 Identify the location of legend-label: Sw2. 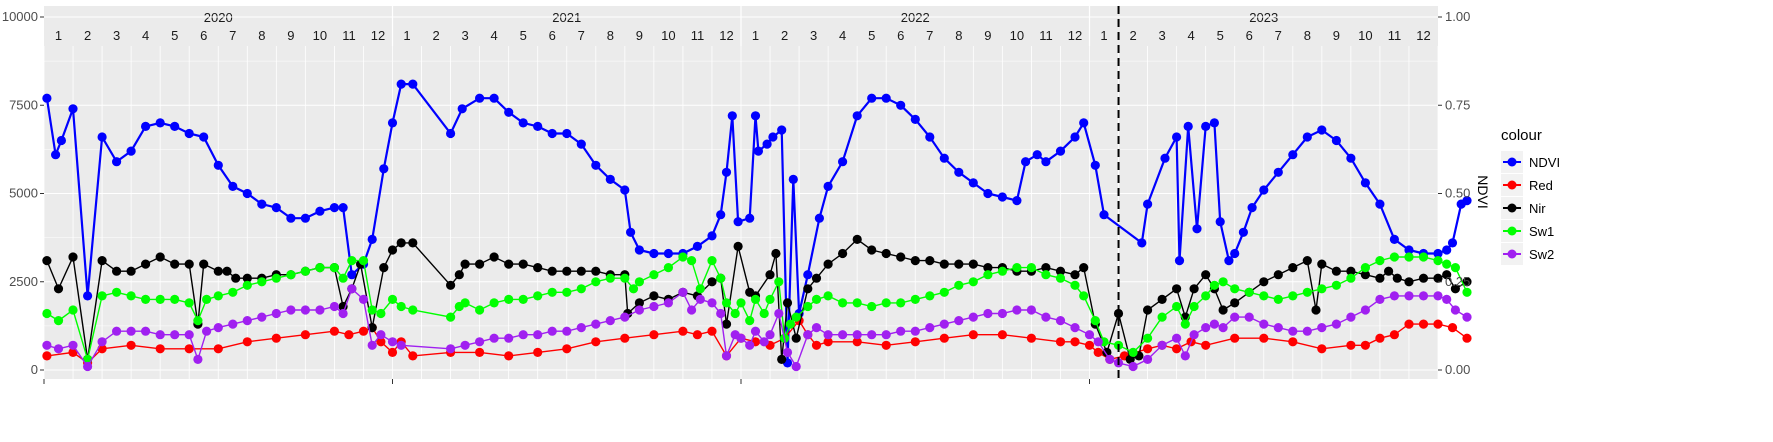
(1541, 254).